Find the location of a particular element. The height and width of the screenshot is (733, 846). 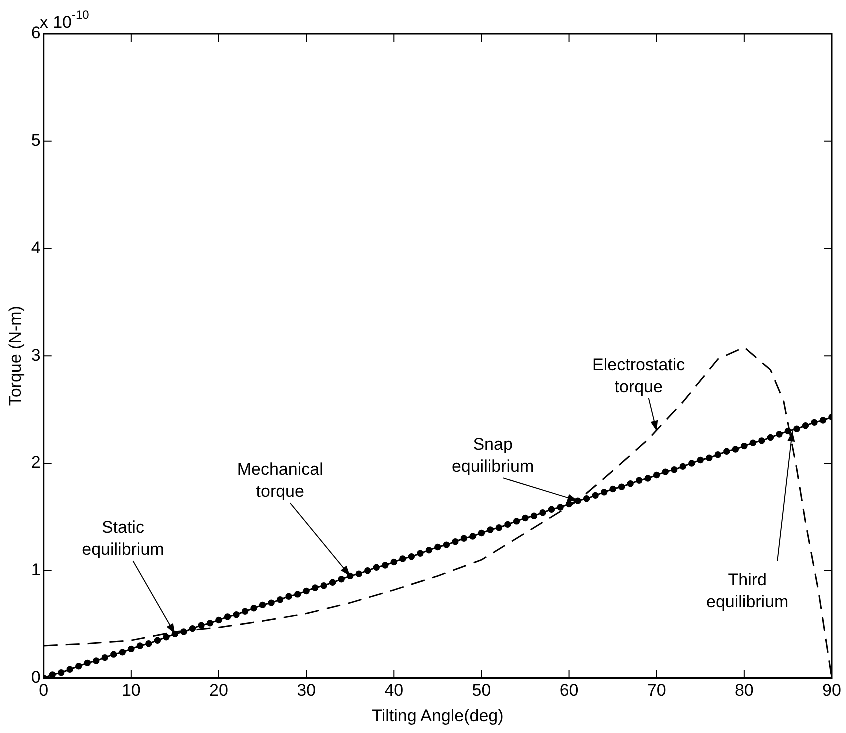

x-tick-label: 80 is located at coordinates (744, 690).